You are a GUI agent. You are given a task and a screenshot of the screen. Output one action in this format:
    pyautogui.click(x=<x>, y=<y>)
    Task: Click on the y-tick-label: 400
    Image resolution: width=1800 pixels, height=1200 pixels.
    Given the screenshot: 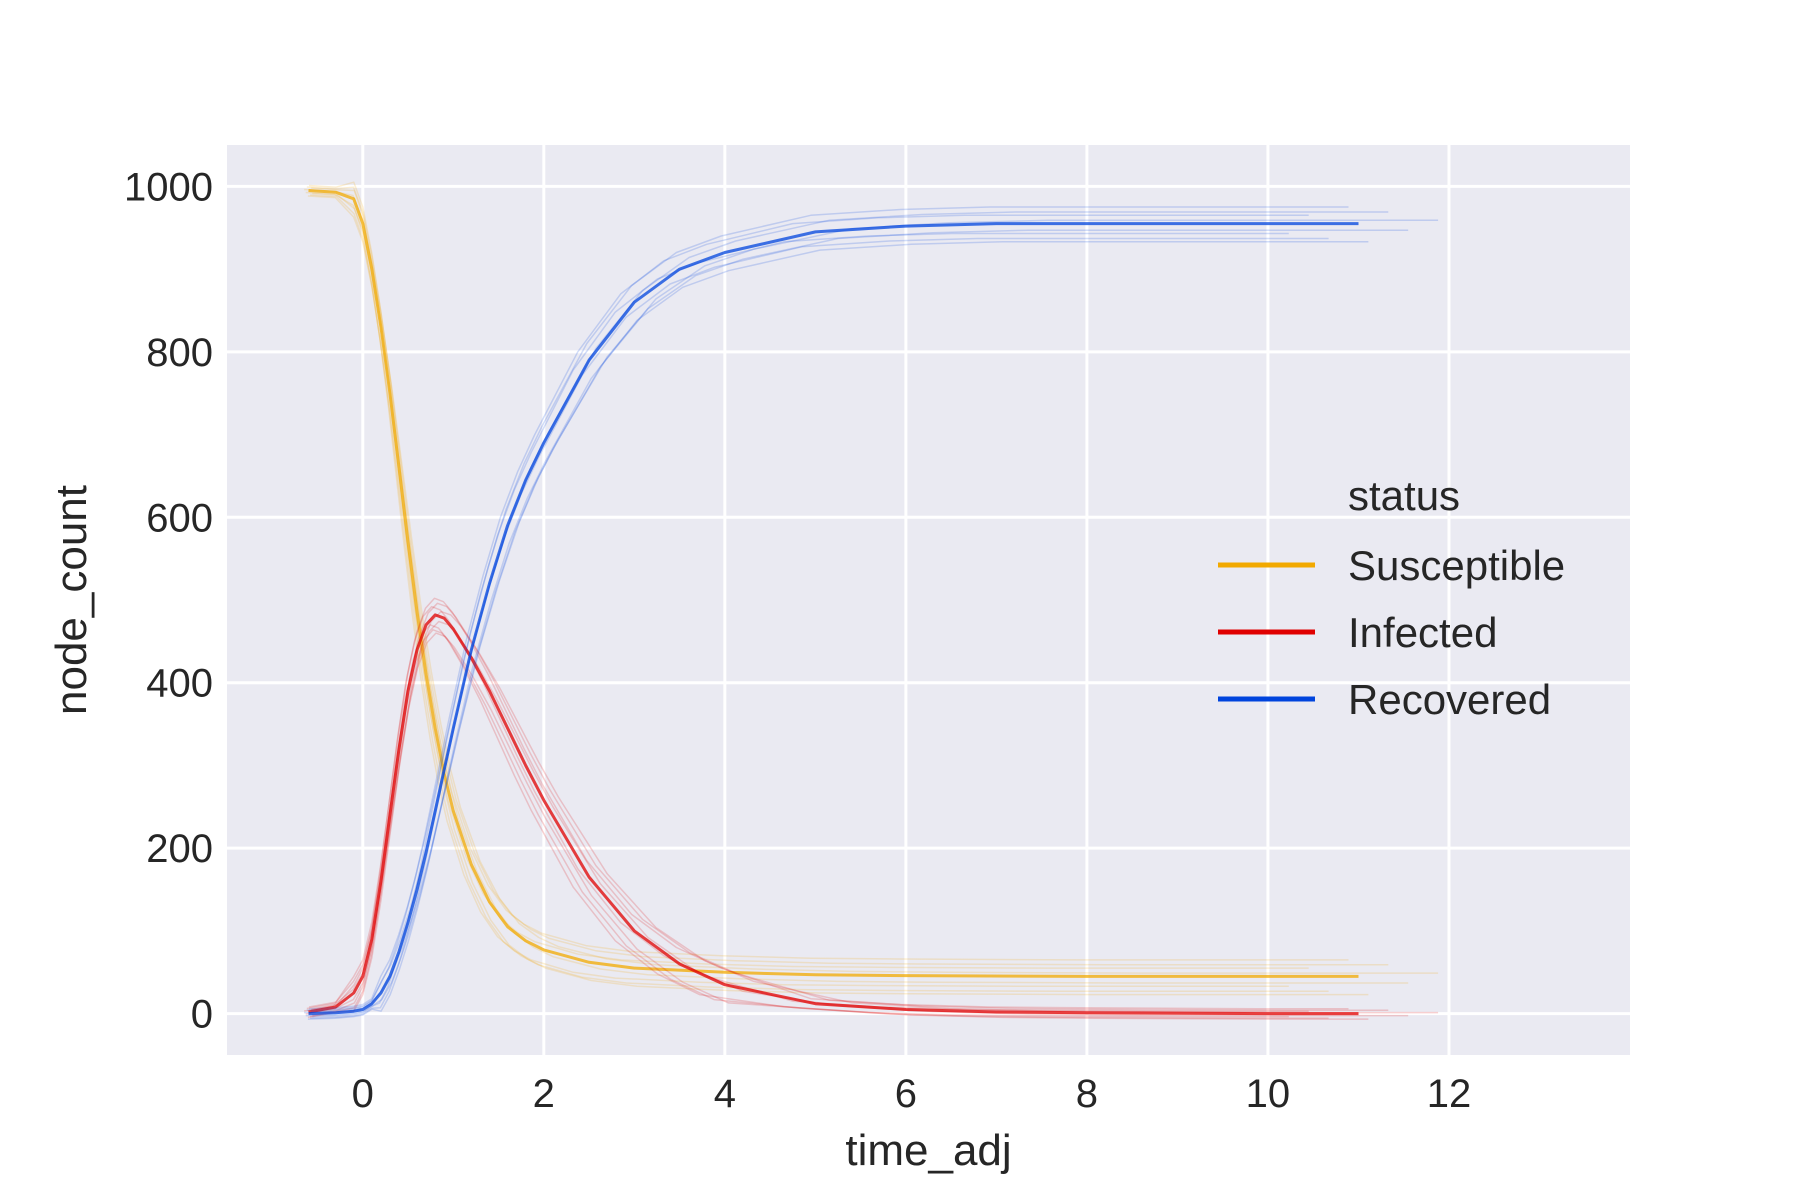 What is the action you would take?
    pyautogui.click(x=179, y=684)
    